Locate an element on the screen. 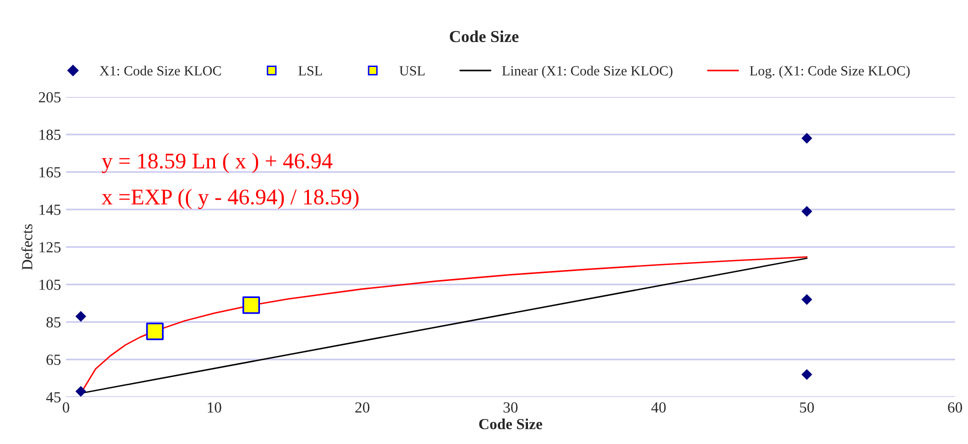 The height and width of the screenshot is (444, 968). y-tick-label: 125 is located at coordinates (50, 247).